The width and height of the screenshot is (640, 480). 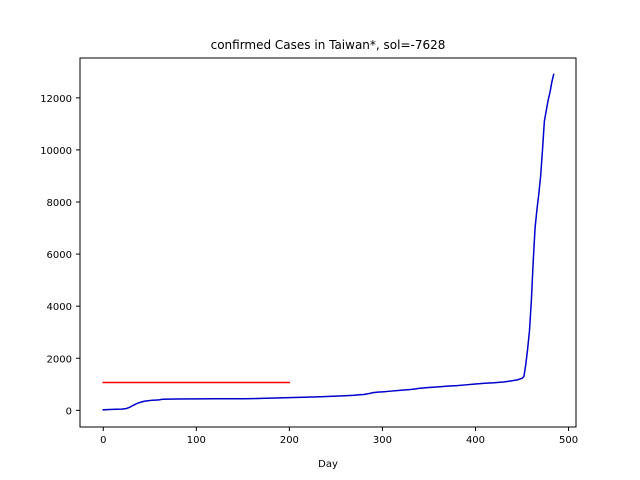 What do you see at coordinates (382, 440) in the screenshot?
I see `x-tick-label: 300` at bounding box center [382, 440].